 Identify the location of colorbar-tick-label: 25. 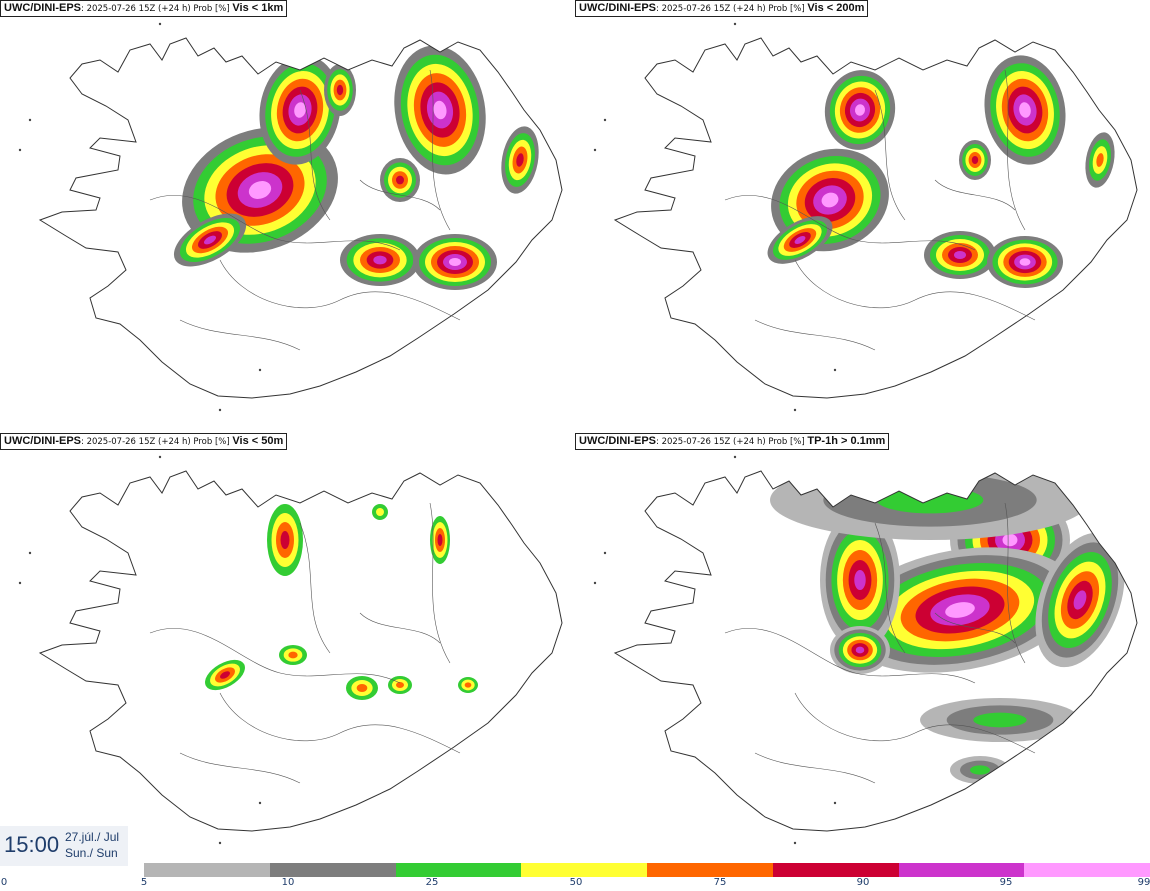
(432, 882).